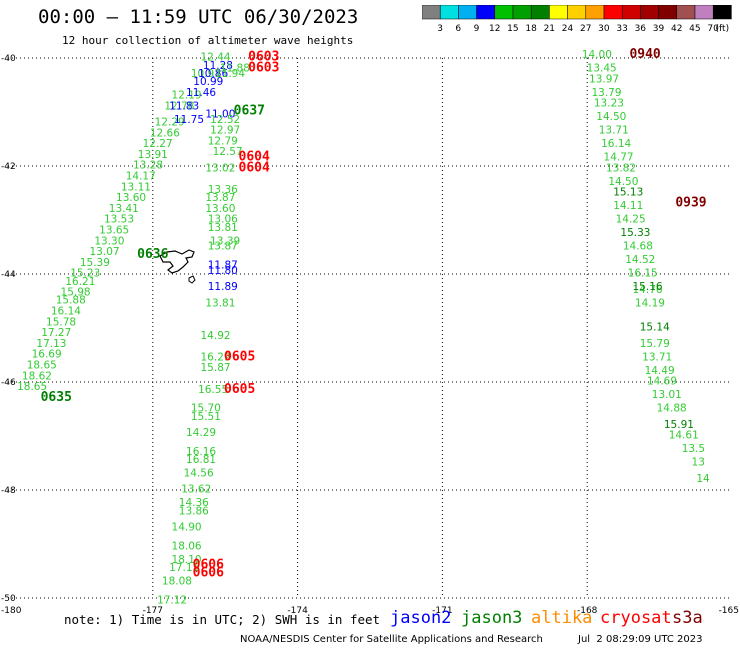 Image resolution: width=740 pixels, height=650 pixels. Describe the element at coordinates (655, 344) in the screenshot. I see `wave-height-value: 15.79` at that location.